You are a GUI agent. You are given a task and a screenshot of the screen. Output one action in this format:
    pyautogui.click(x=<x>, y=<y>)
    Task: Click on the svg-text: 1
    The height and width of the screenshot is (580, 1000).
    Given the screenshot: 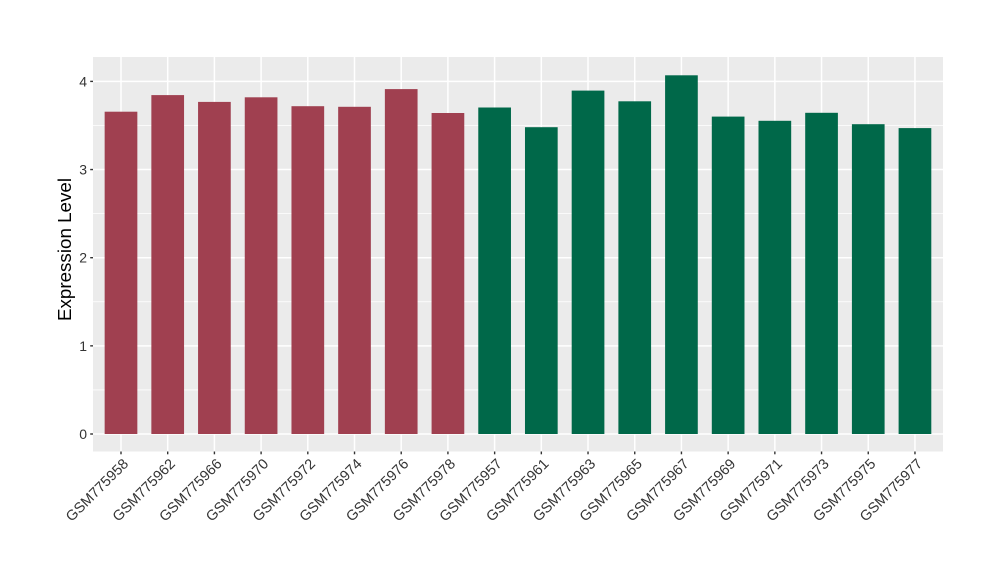 What is the action you would take?
    pyautogui.click(x=83, y=346)
    